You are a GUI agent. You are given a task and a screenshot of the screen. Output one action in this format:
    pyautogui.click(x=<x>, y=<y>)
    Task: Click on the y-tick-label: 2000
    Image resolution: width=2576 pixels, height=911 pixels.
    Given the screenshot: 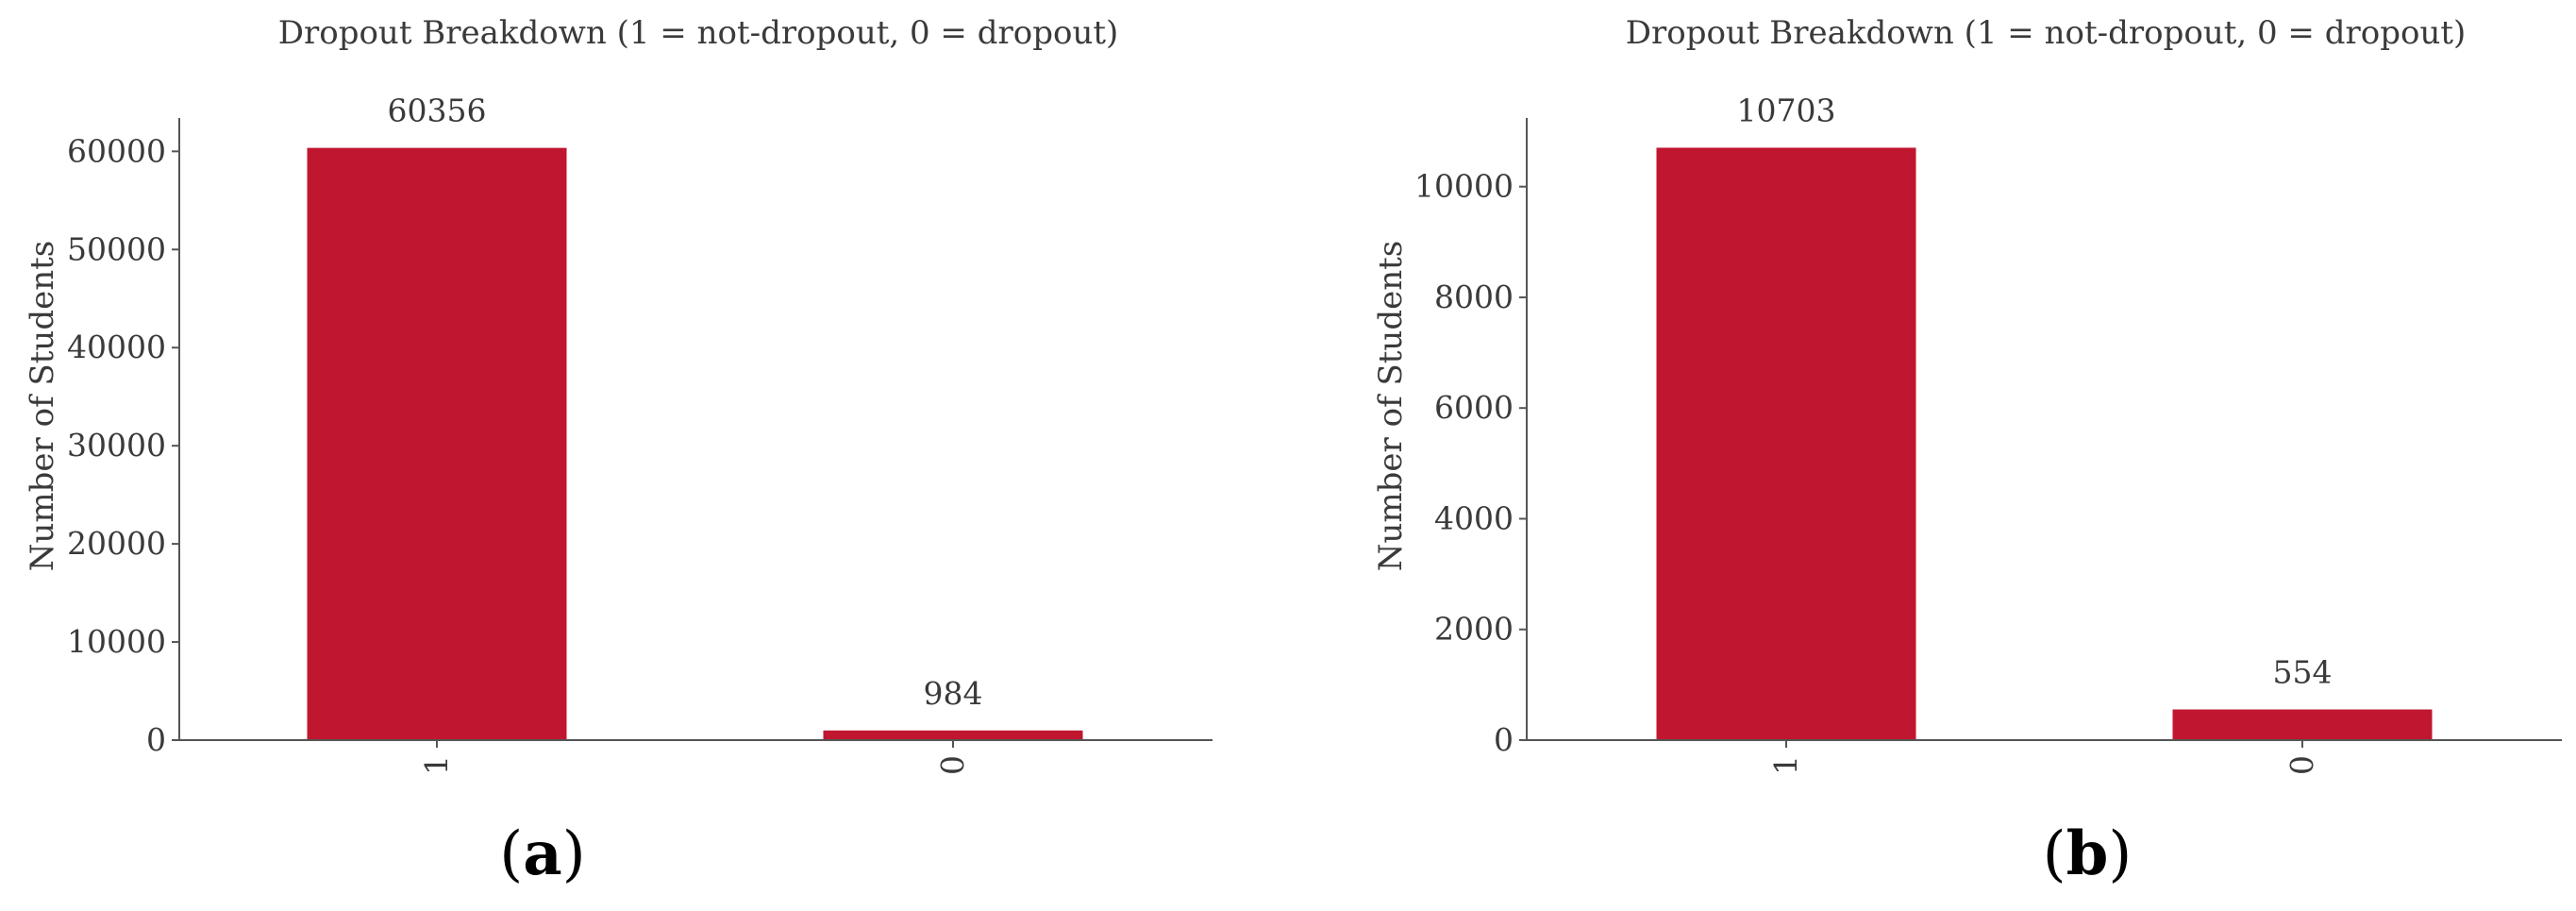 What is the action you would take?
    pyautogui.click(x=1474, y=629)
    